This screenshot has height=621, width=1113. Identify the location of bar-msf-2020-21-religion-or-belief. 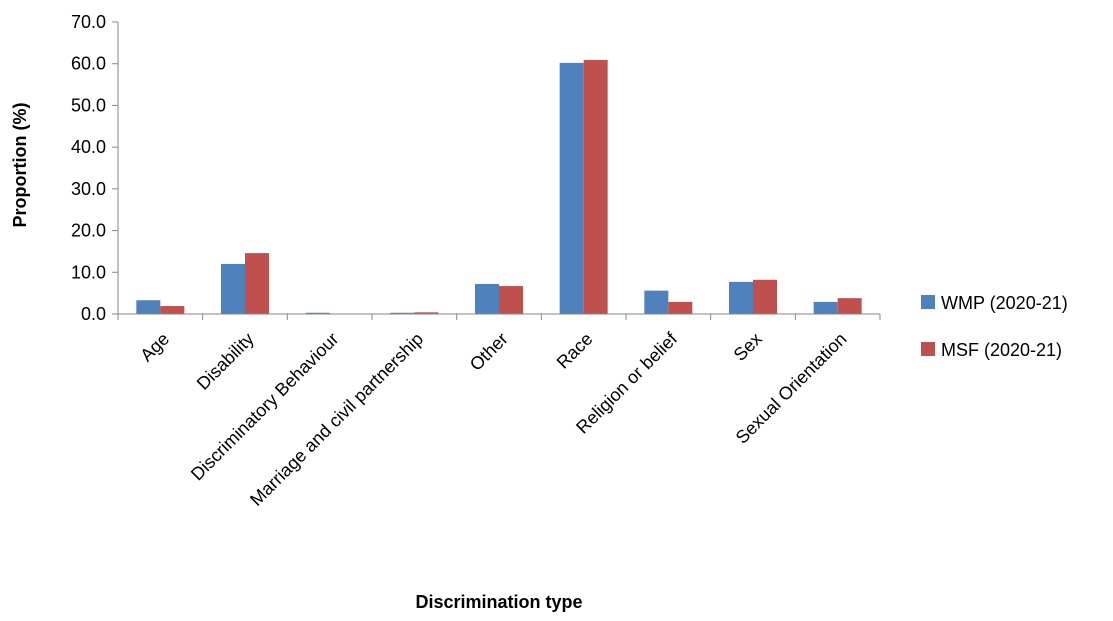
(680, 307).